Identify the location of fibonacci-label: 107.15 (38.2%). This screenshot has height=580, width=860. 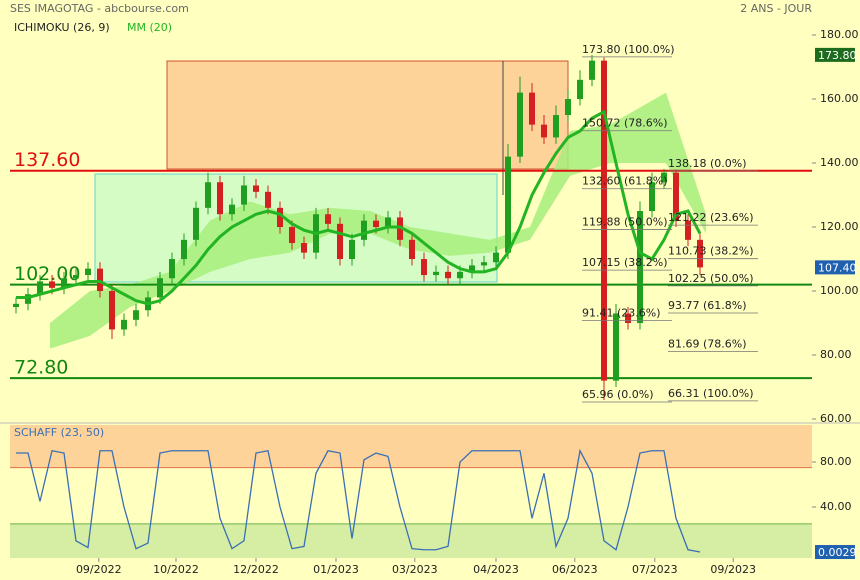
(625, 262).